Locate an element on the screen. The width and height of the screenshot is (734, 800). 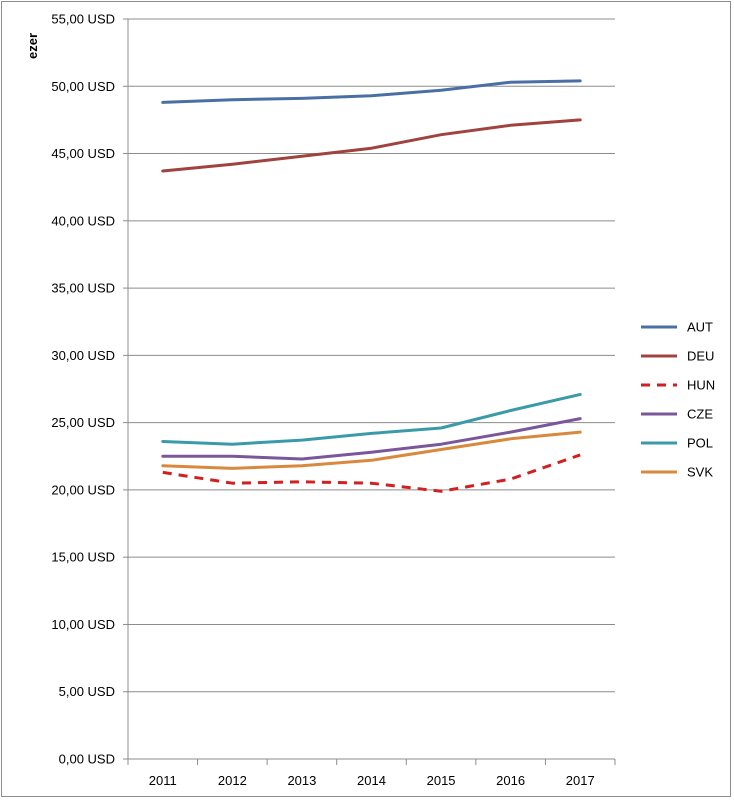
legend: AUT DEU HUN CZE POL SVK is located at coordinates (678, 400).